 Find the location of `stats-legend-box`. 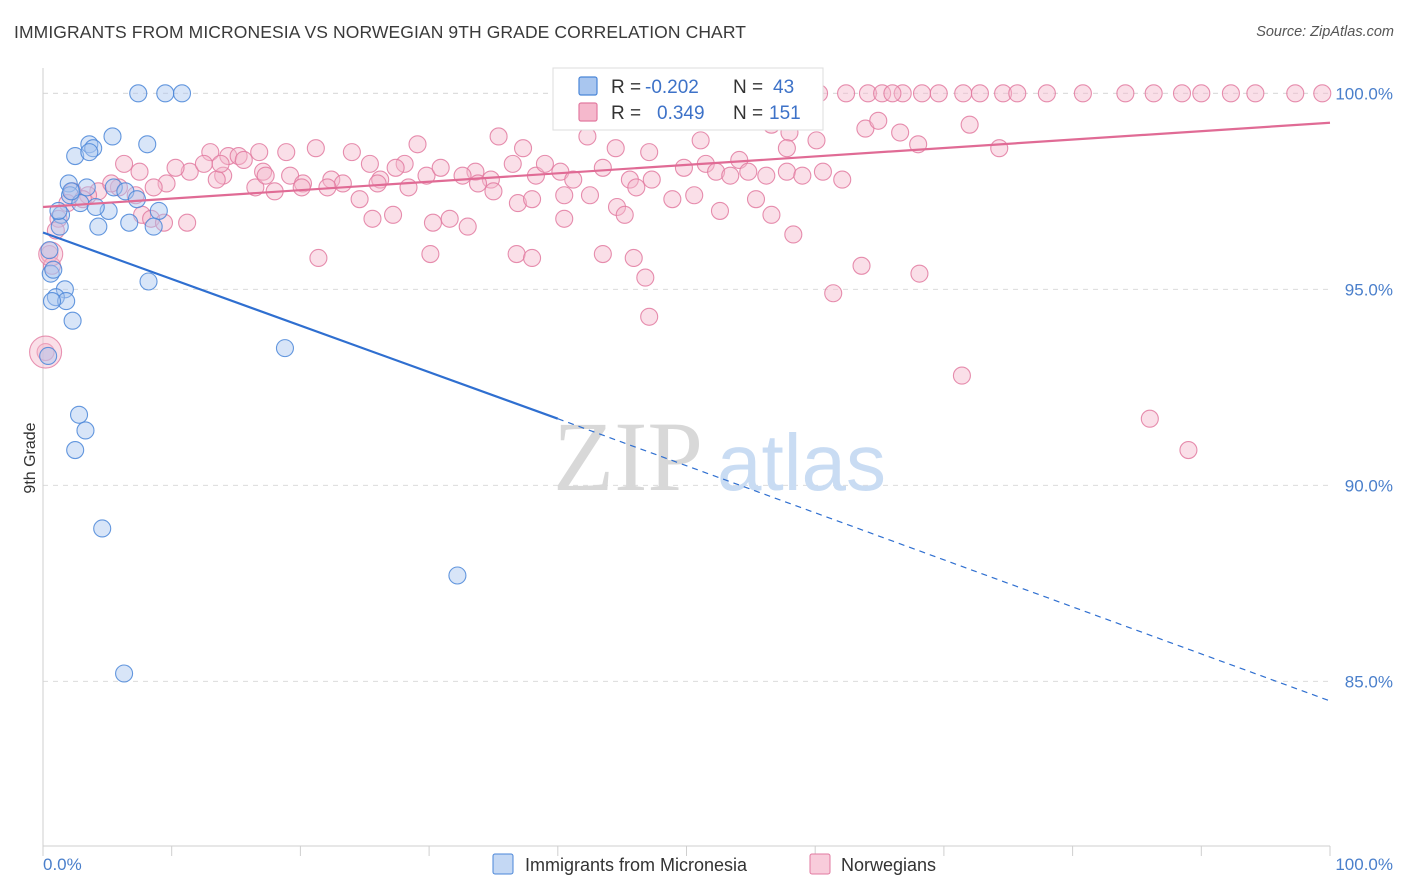

stats-legend-box is located at coordinates (688, 99).